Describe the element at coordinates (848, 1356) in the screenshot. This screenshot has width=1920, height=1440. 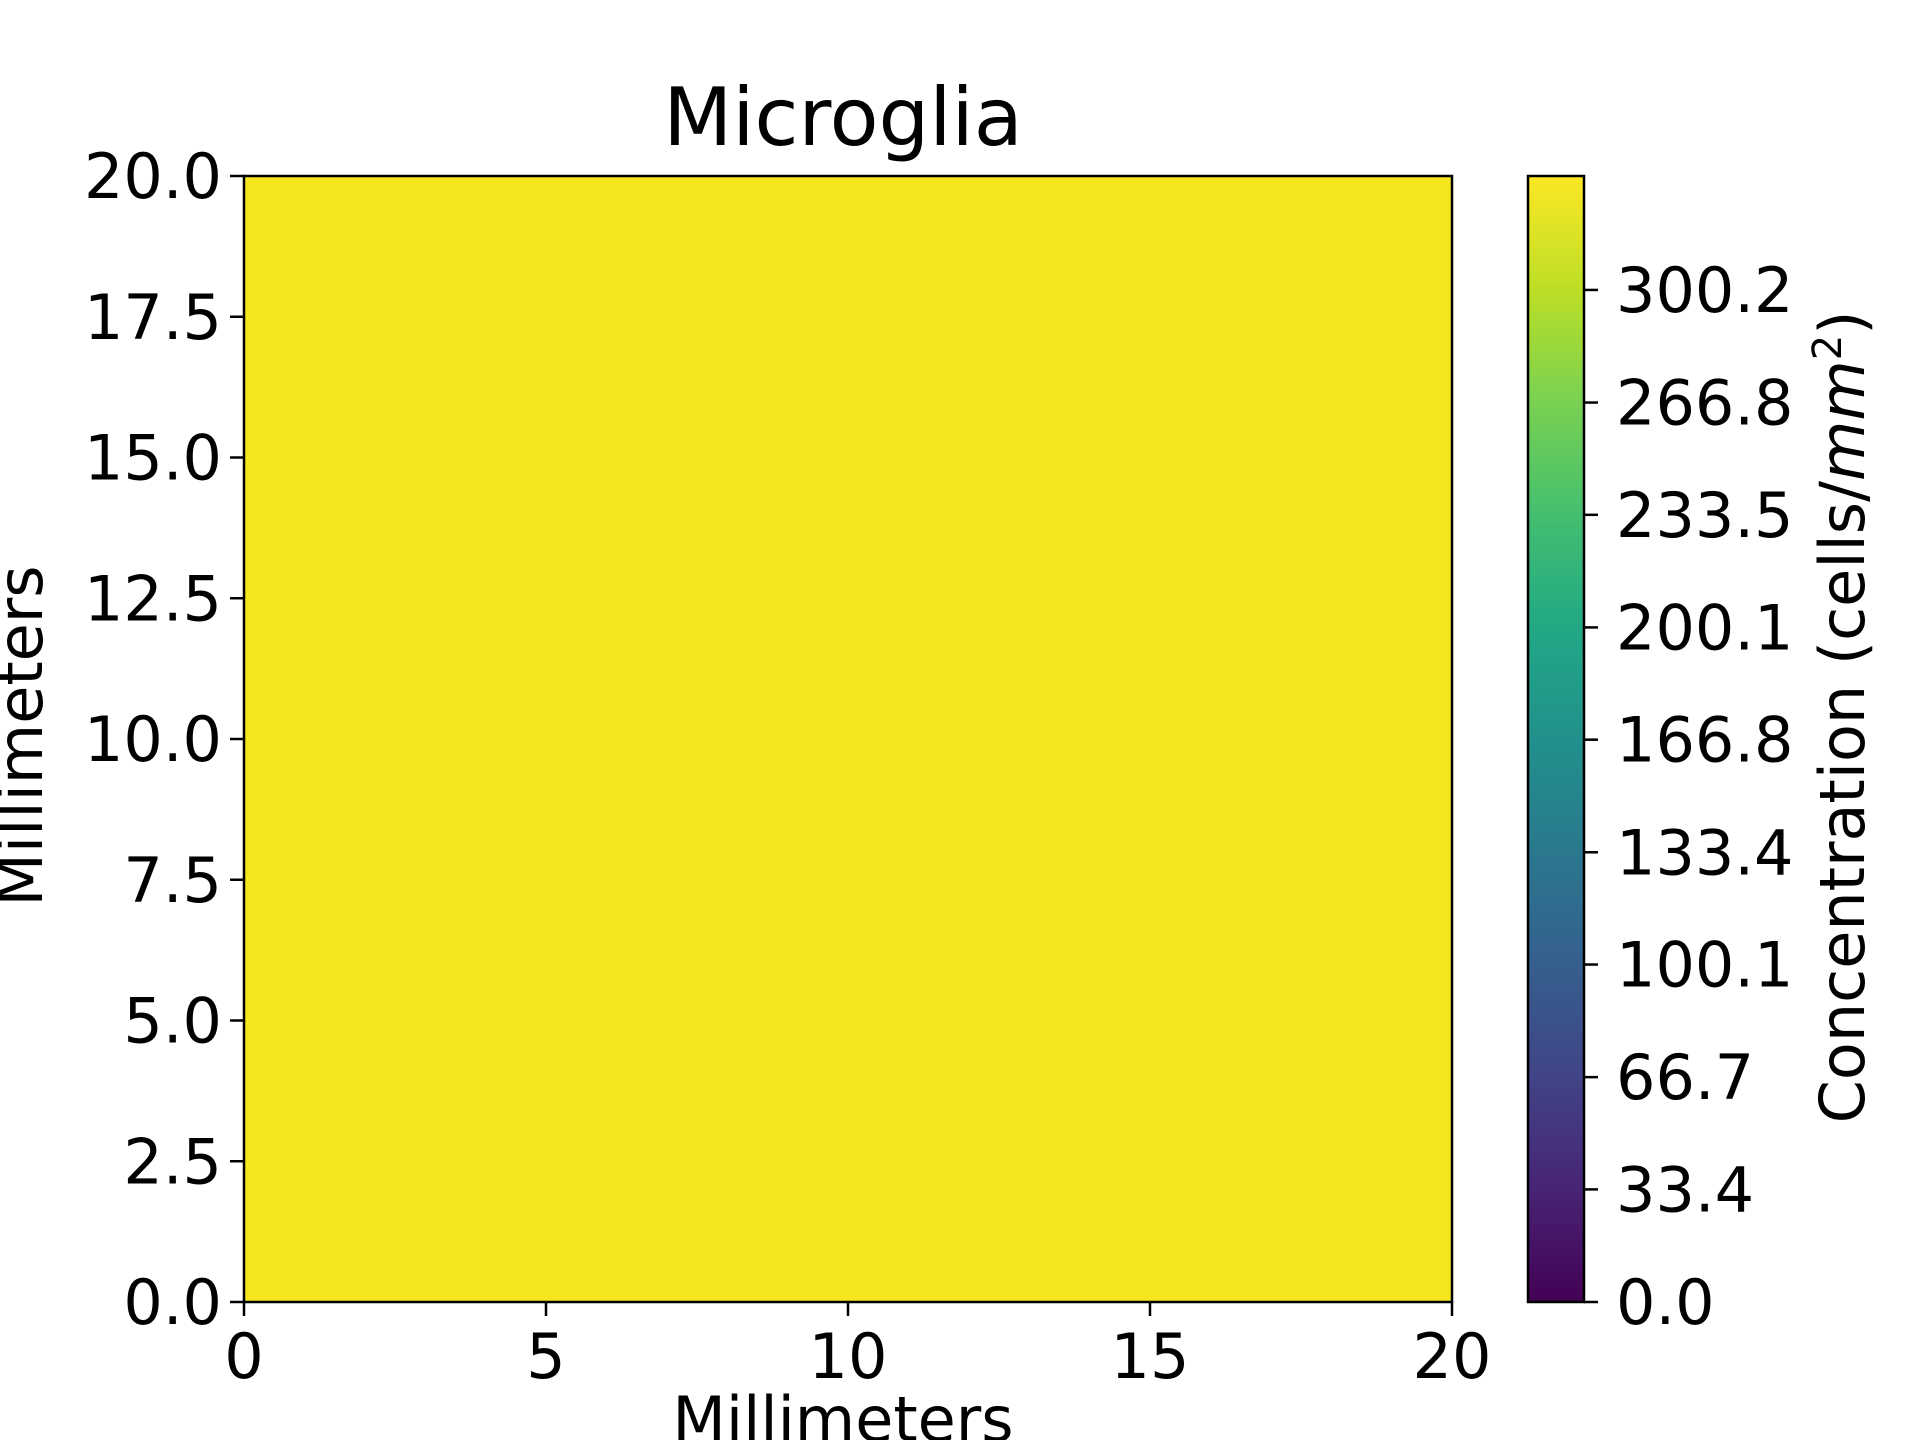
I see `x-tick-label: 10` at that location.